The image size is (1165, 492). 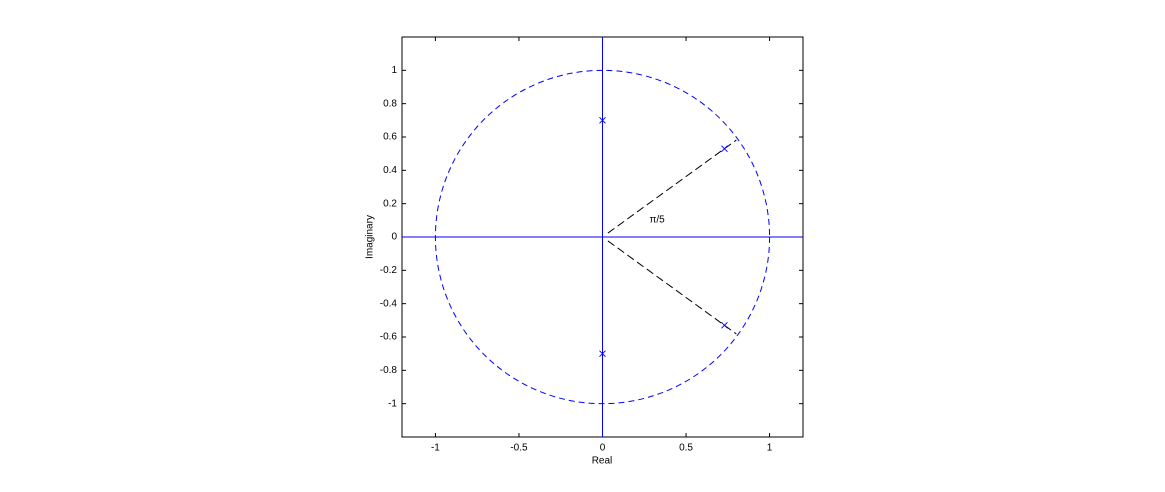 What do you see at coordinates (389, 270) in the screenshot?
I see `y-tick-label: -0.2` at bounding box center [389, 270].